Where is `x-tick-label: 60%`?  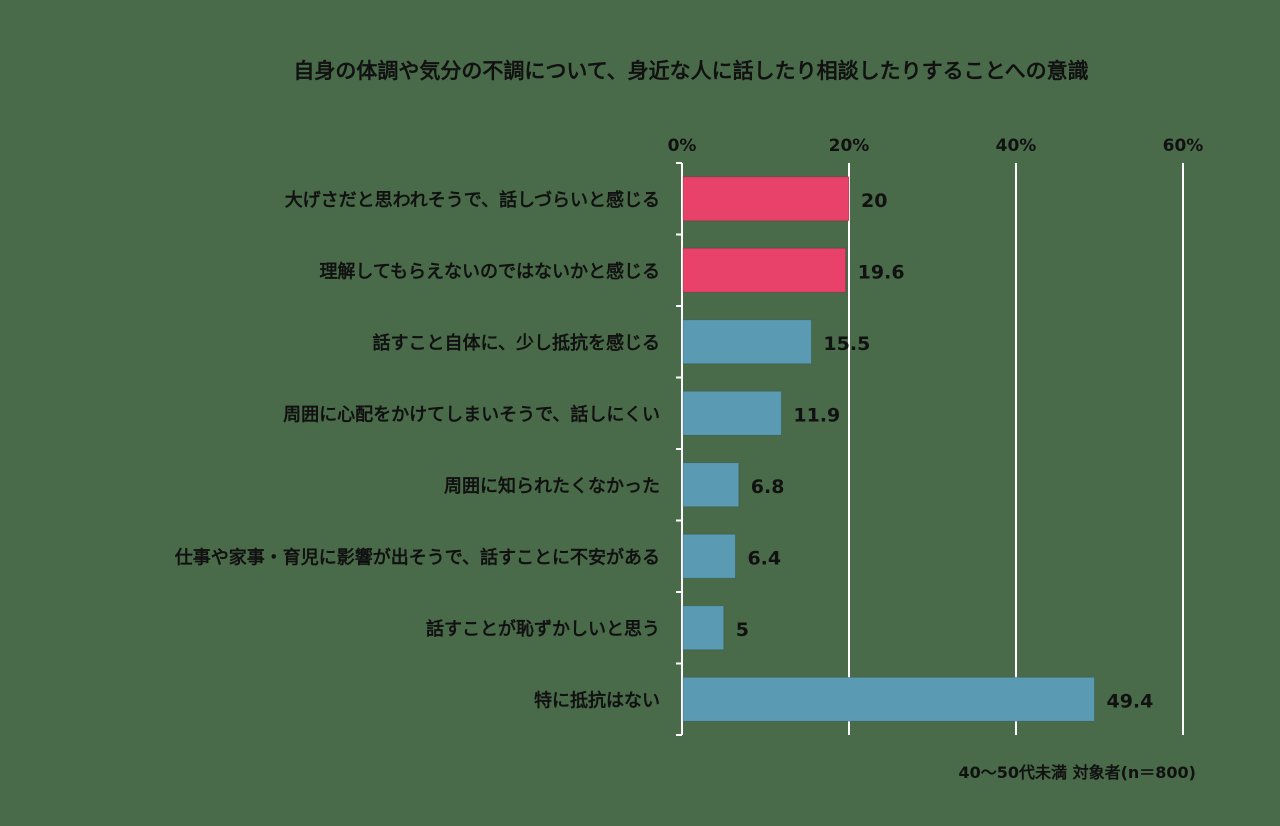 x-tick-label: 60% is located at coordinates (1183, 146).